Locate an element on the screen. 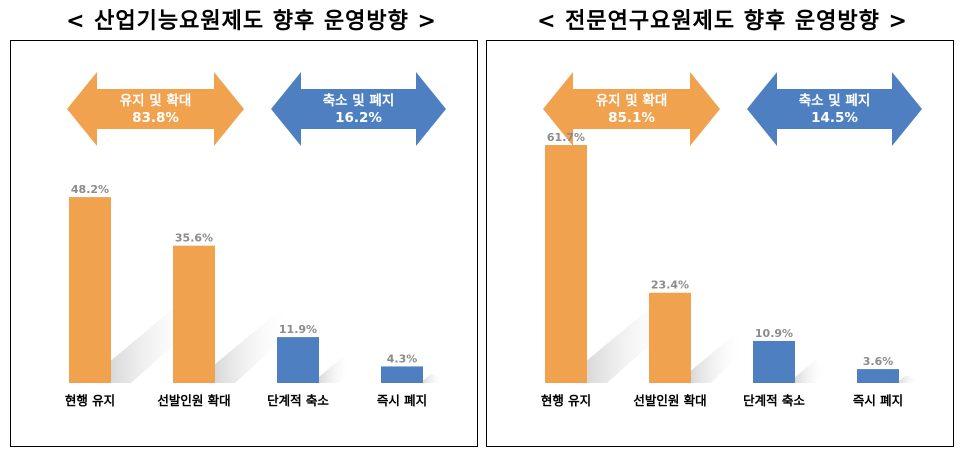 Image resolution: width=969 pixels, height=461 pixels. bar-value-label: 10.9% is located at coordinates (774, 333).